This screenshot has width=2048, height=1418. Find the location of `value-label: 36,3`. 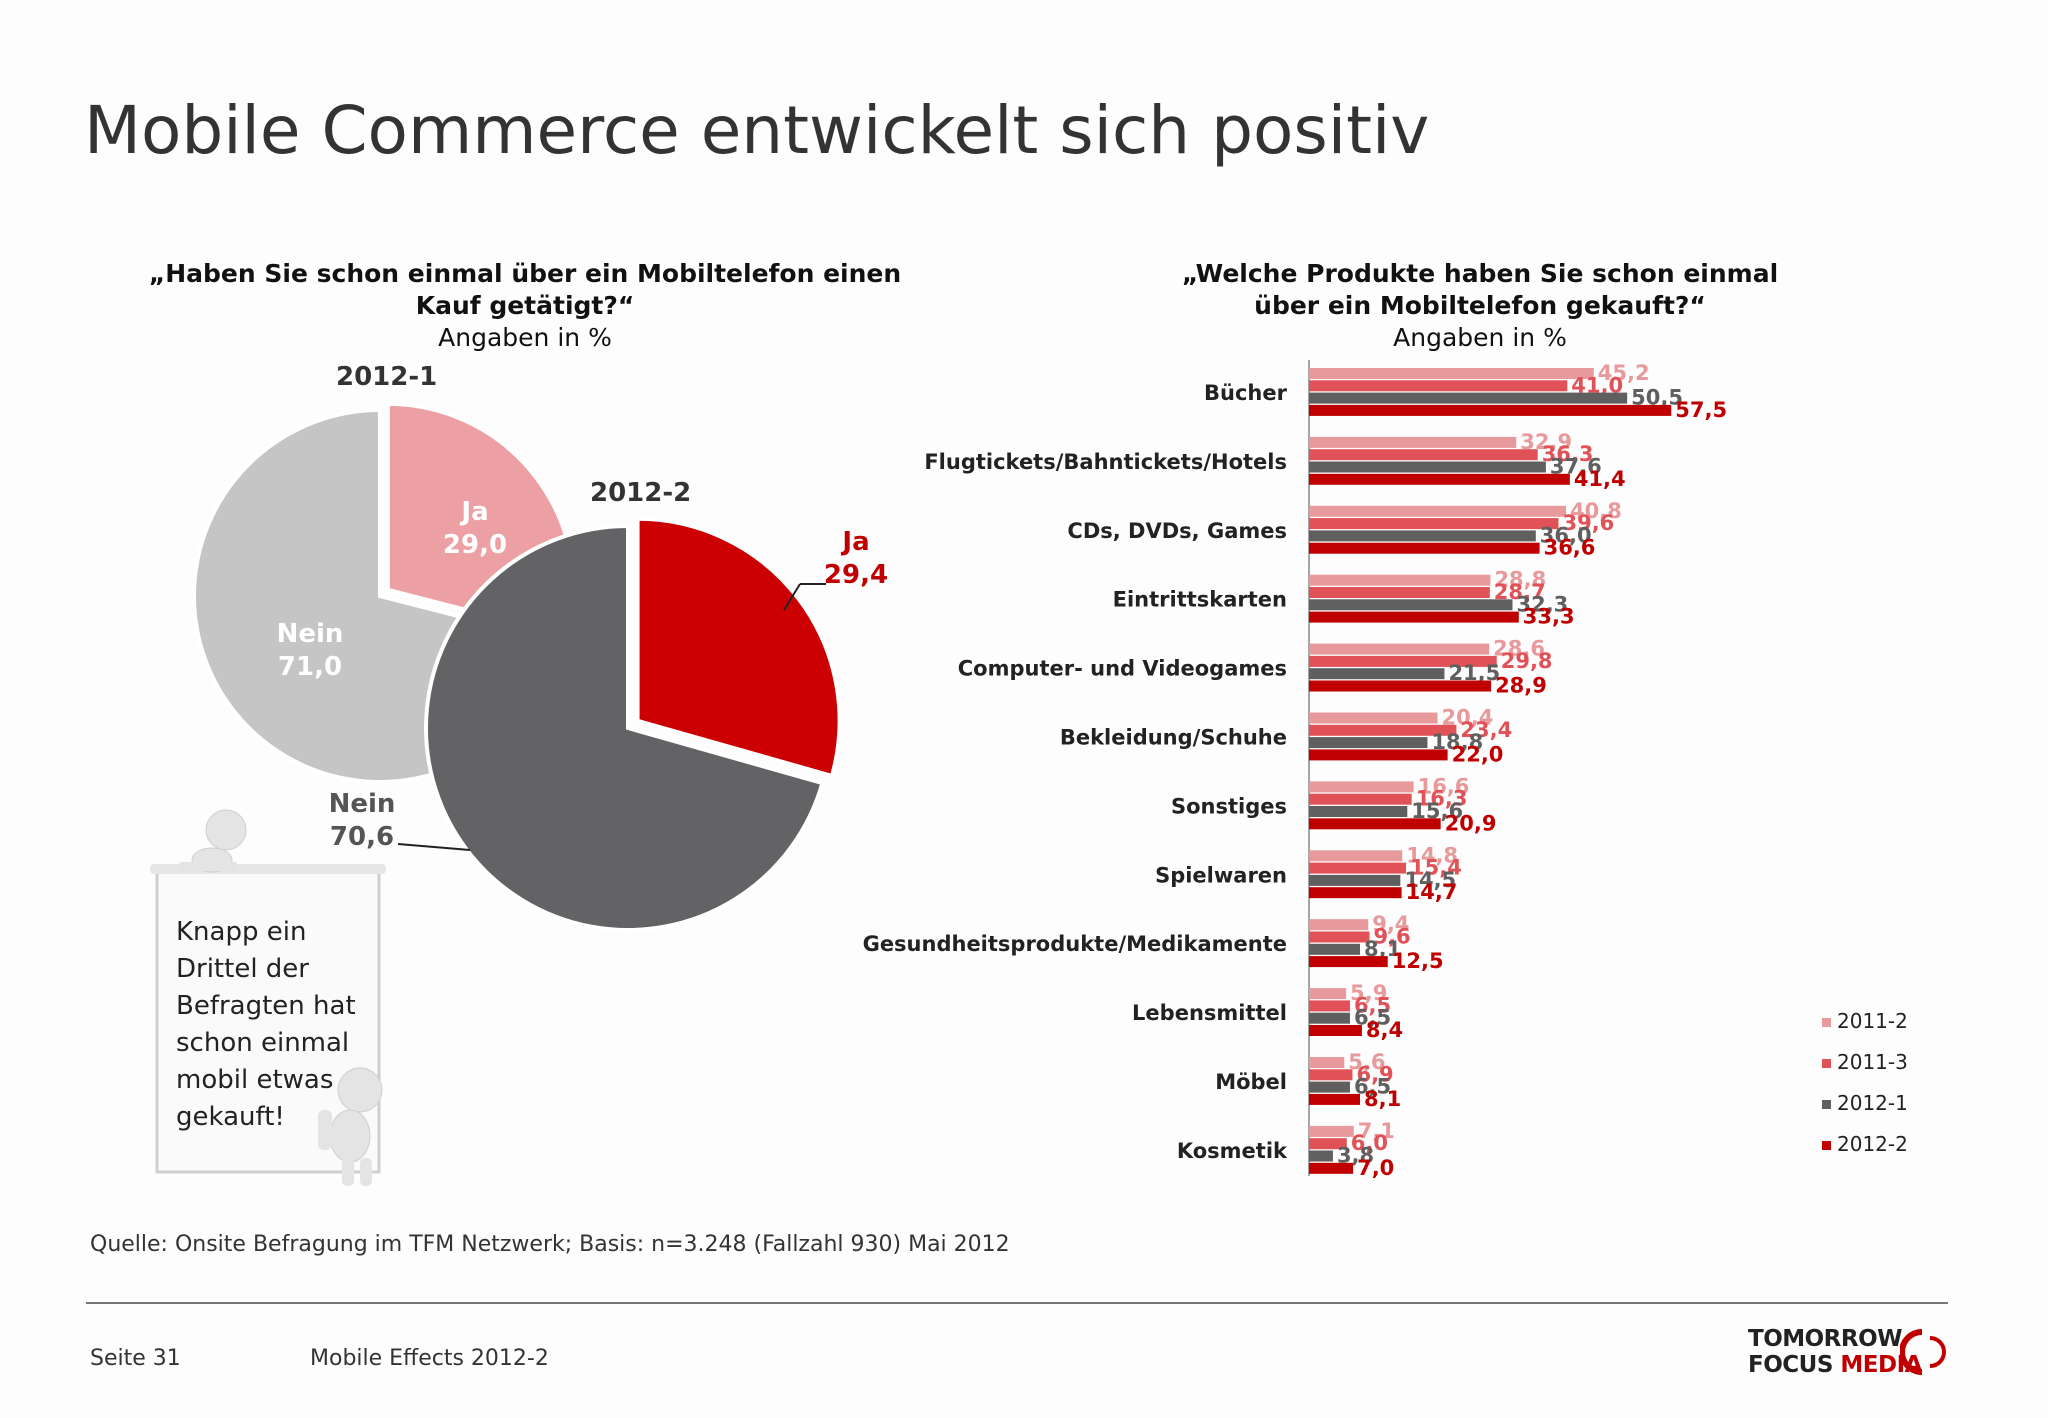

value-label: 36,3 is located at coordinates (1568, 454).